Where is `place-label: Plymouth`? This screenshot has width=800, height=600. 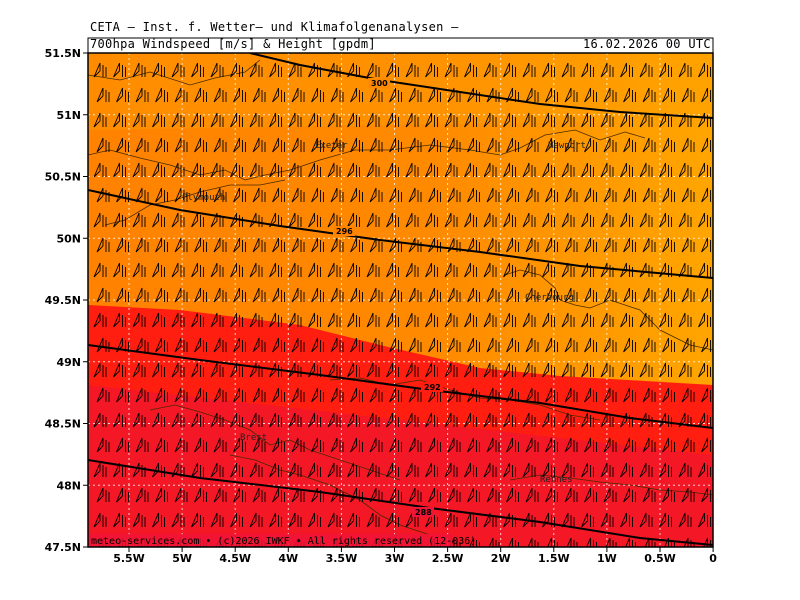 place-label: Plymouth is located at coordinates (203, 198).